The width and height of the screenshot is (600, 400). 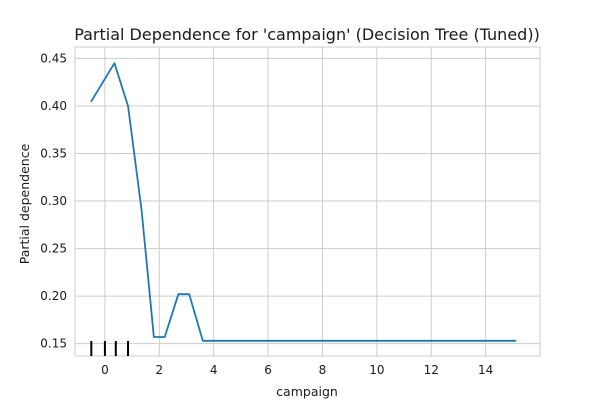 What do you see at coordinates (53, 106) in the screenshot?
I see `y-tick-label: 0.40` at bounding box center [53, 106].